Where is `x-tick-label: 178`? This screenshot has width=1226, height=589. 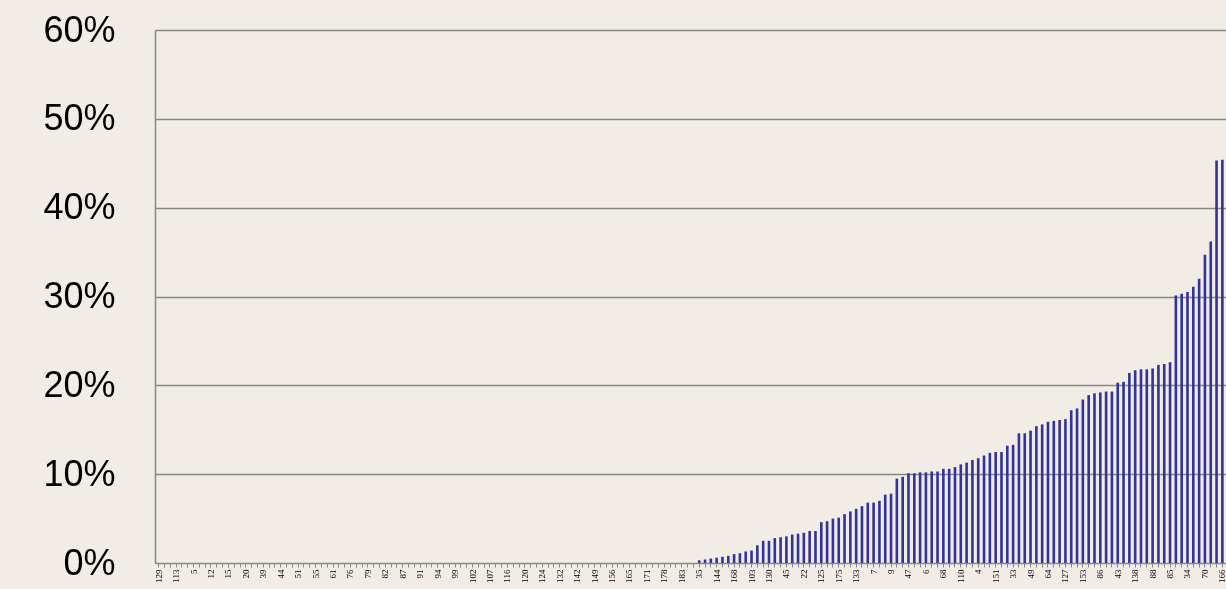
x-tick-label: 178 is located at coordinates (664, 576).